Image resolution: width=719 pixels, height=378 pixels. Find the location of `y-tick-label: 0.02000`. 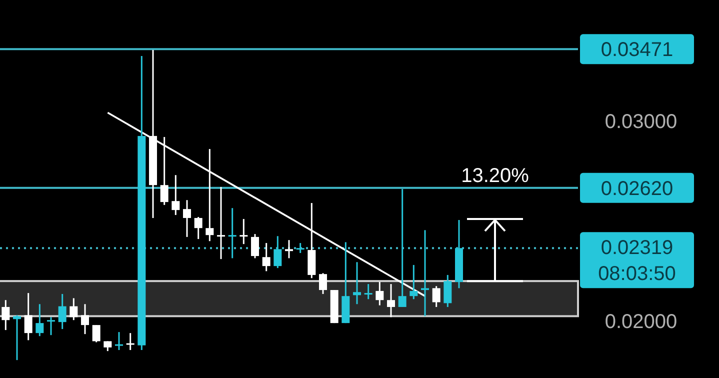

y-tick-label: 0.02000 is located at coordinates (641, 322).